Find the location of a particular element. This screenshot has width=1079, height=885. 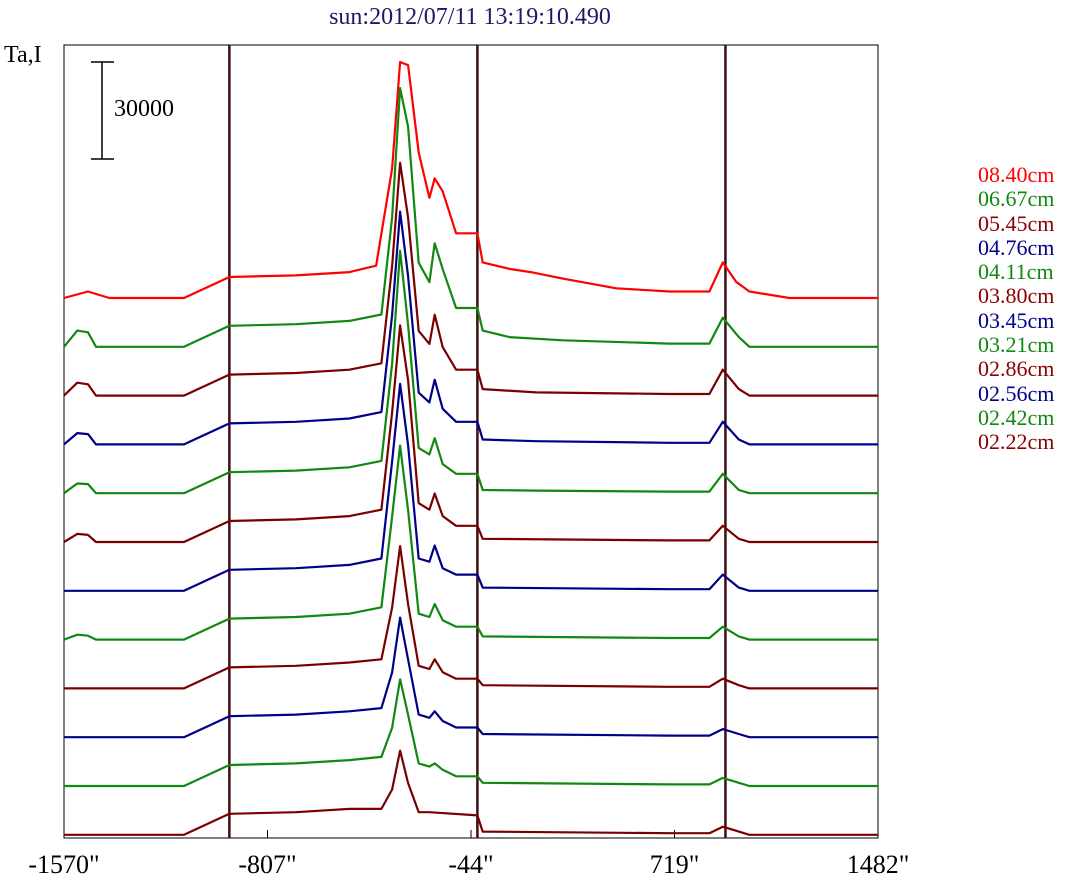

x-tick-label: 1482" is located at coordinates (878, 864).